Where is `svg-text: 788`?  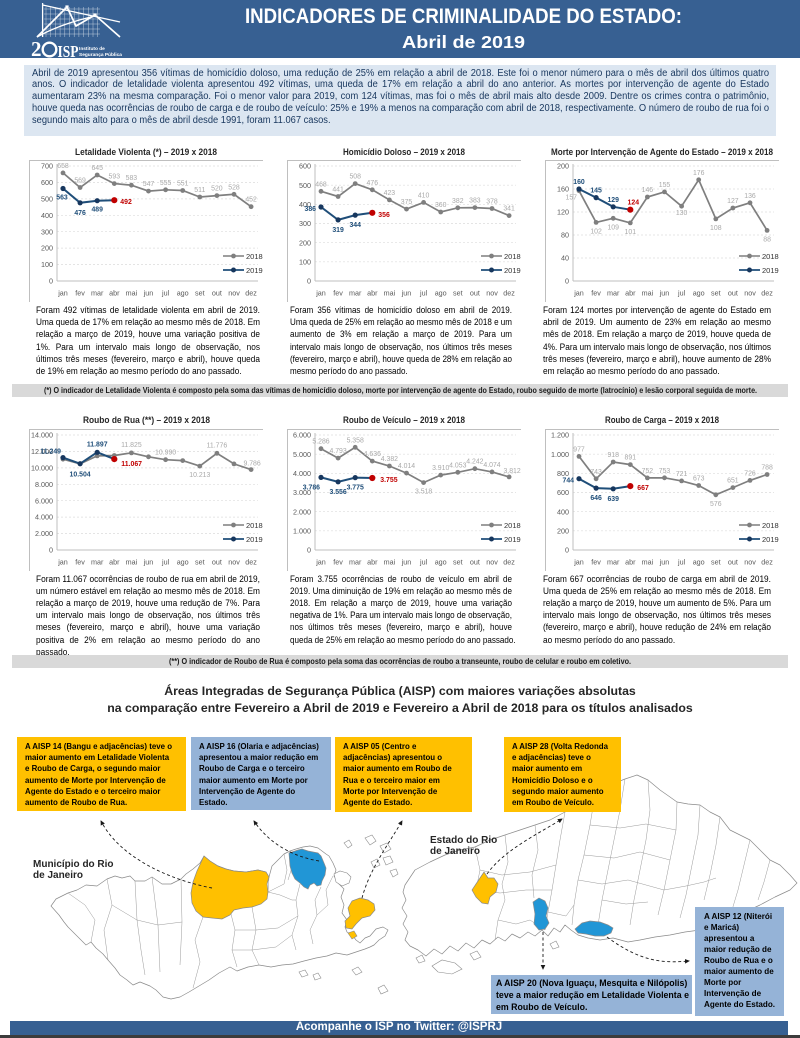 svg-text: 788 is located at coordinates (767, 468).